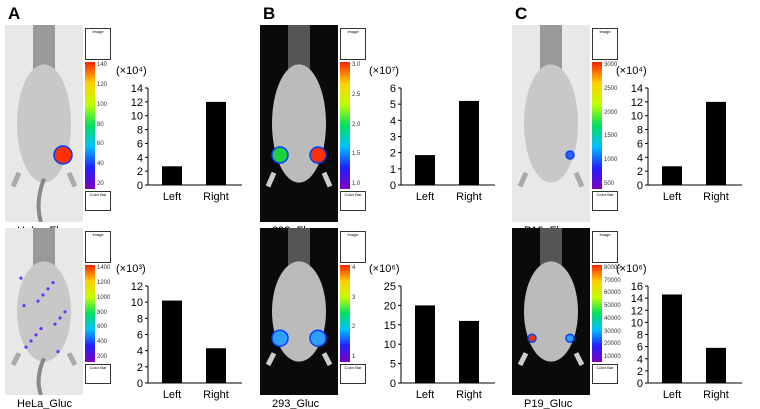 Image resolution: width=760 pixels, height=409 pixels. What do you see at coordinates (612, 331) in the screenshot?
I see `colorbar-tick-label: 30000` at bounding box center [612, 331].